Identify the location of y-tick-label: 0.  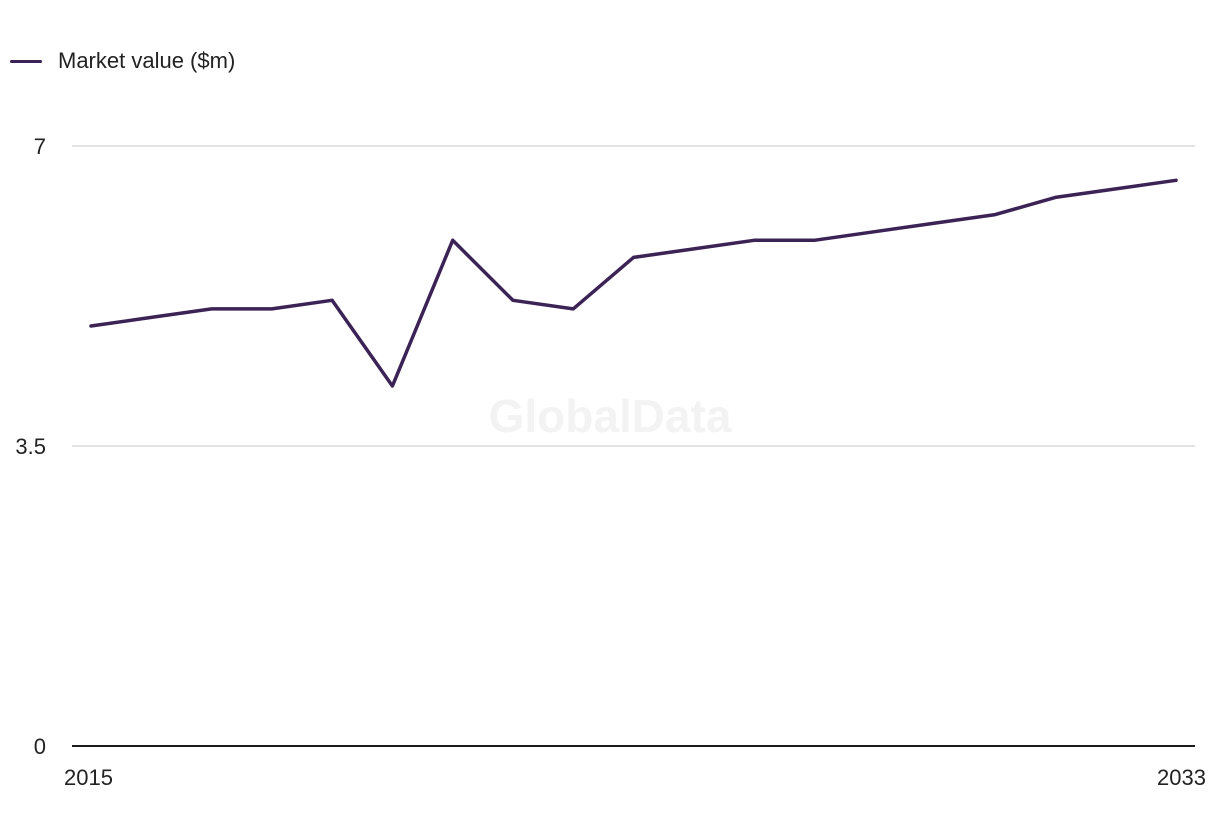
(40, 746).